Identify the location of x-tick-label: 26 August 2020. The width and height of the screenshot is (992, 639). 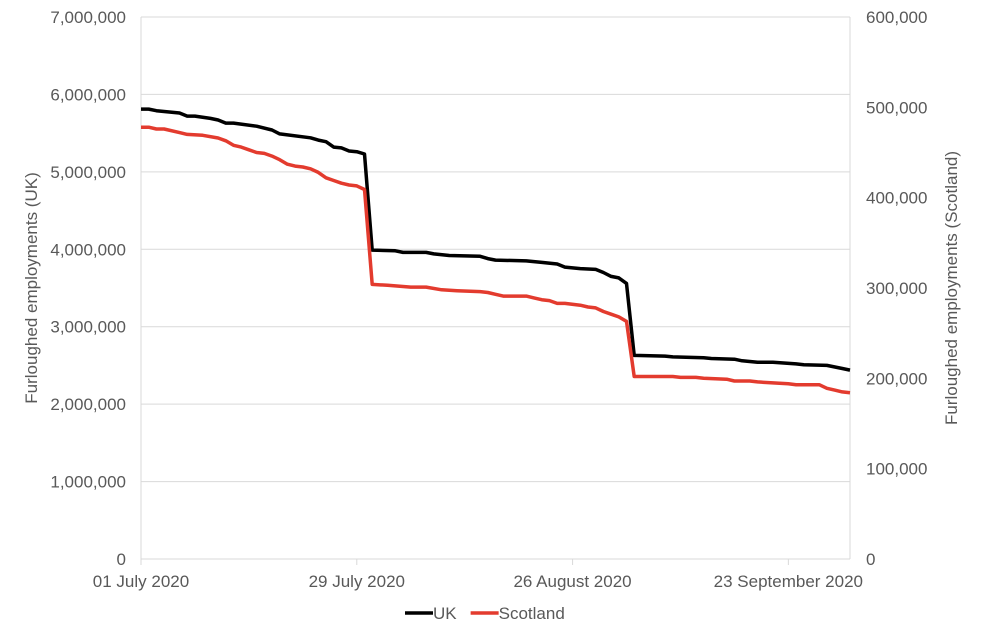
(572, 581).